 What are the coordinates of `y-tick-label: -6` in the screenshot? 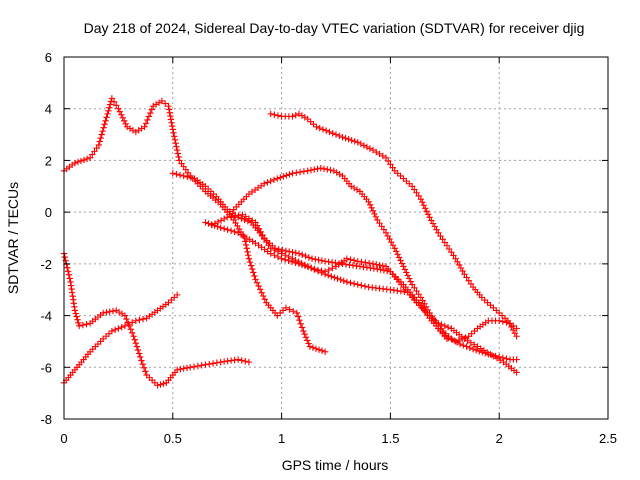 It's located at (46, 367).